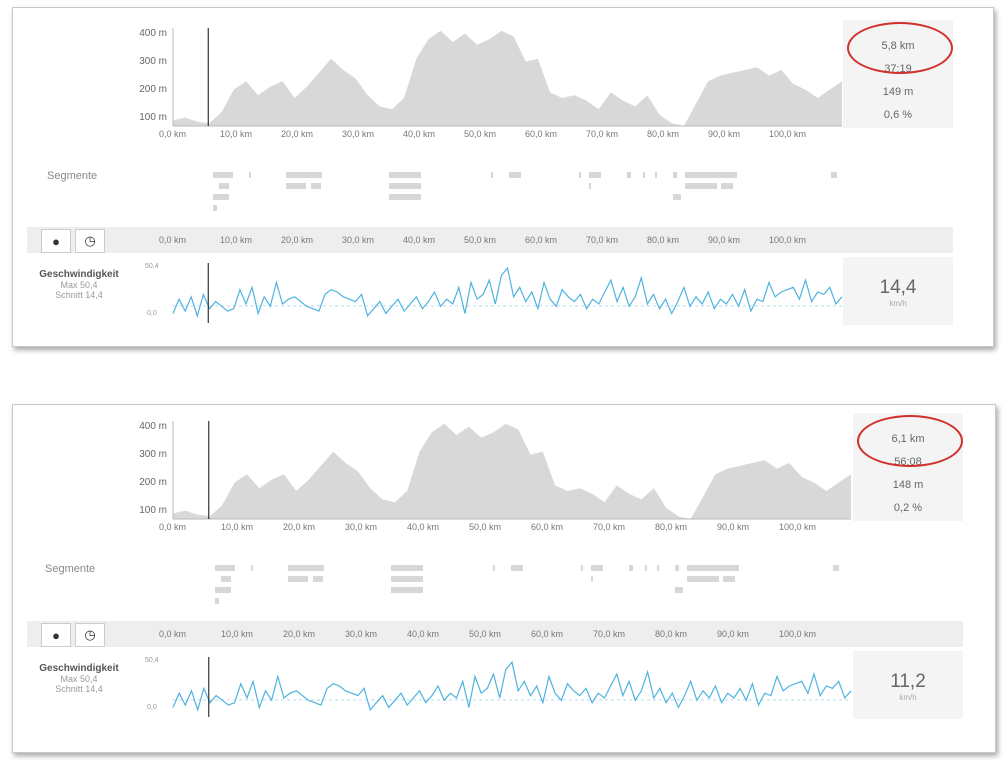  What do you see at coordinates (153, 454) in the screenshot?
I see `elevation-tick-label: 300 m` at bounding box center [153, 454].